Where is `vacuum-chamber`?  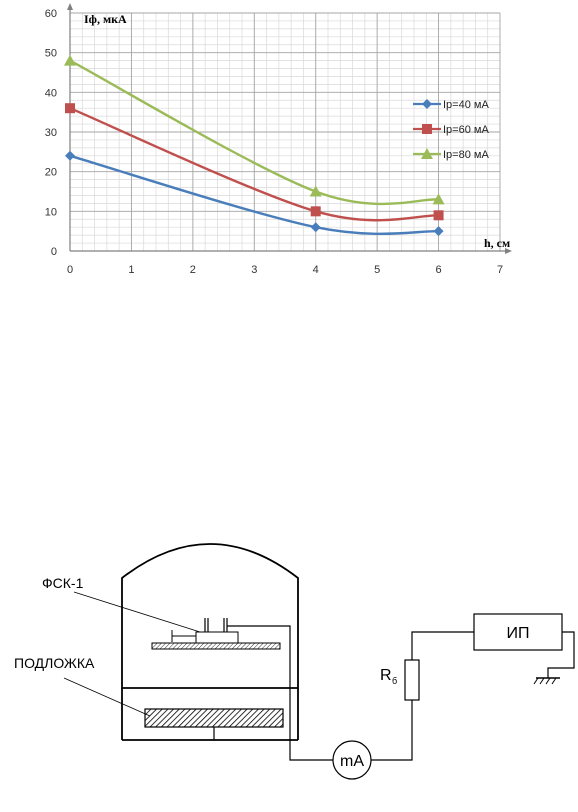
vacuum-chamber is located at coordinates (210, 616).